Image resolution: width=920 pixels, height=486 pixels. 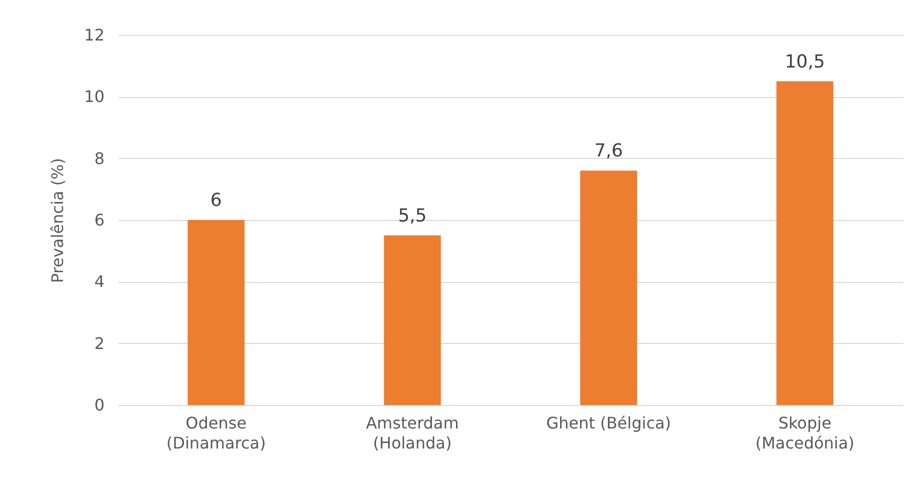 What do you see at coordinates (99, 158) in the screenshot?
I see `y-tick-label: 8` at bounding box center [99, 158].